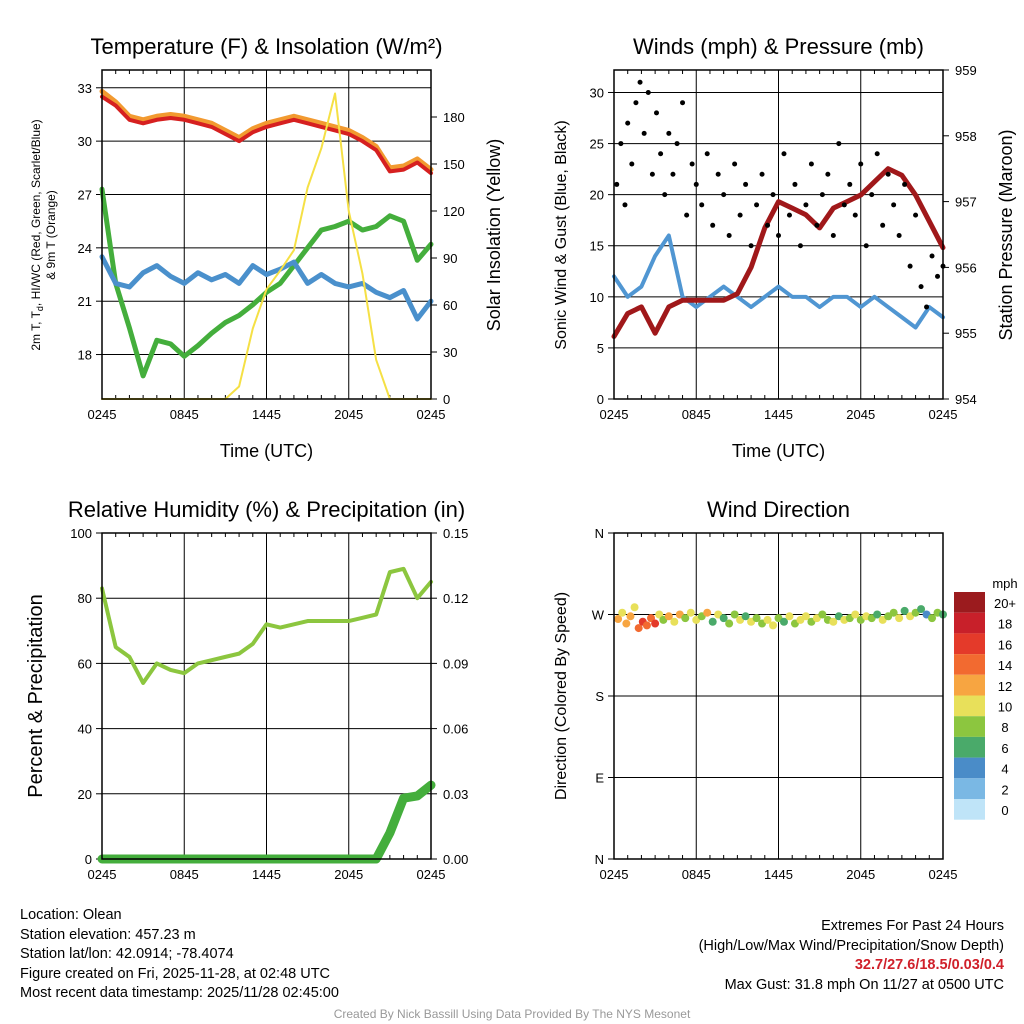 The height and width of the screenshot is (1024, 1024). Describe the element at coordinates (494, 235) in the screenshot. I see `right-y-axis-label: Solar Insolation (Yellow)` at that location.